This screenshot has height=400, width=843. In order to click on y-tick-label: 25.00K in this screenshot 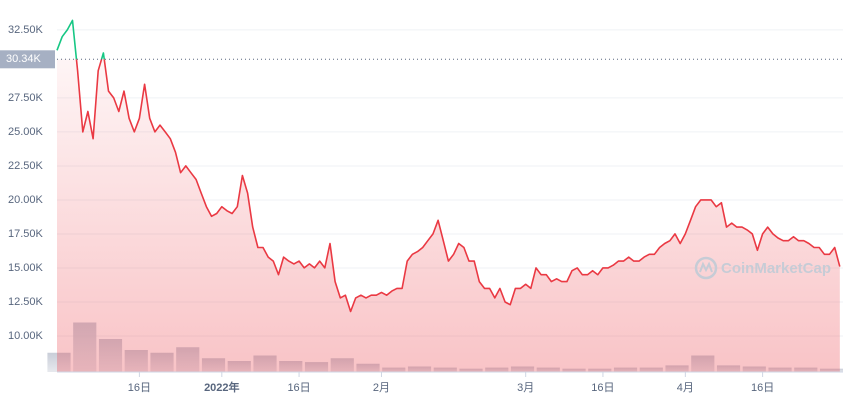, I will do `click(26, 132)`.